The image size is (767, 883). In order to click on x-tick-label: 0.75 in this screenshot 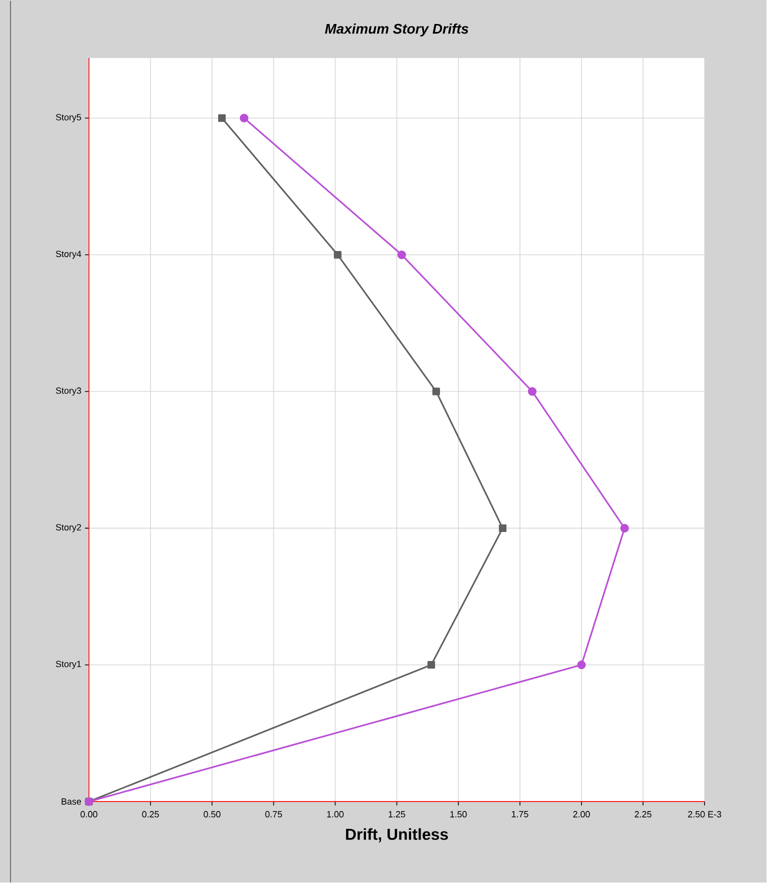, I will do `click(273, 814)`.